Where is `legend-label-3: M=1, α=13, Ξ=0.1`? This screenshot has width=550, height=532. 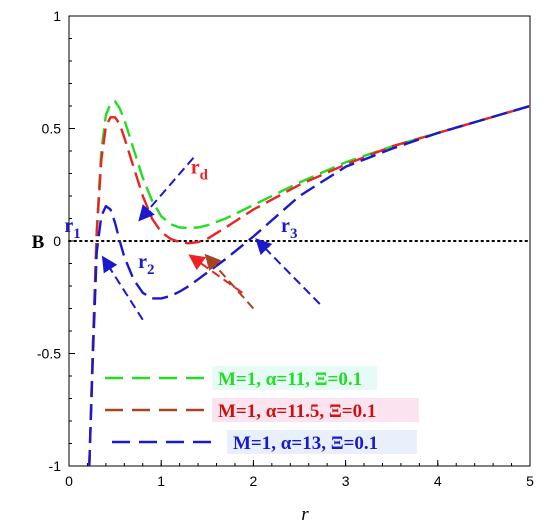
legend-label-3: M=1, α=13, Ξ=0.1 is located at coordinates (305, 443).